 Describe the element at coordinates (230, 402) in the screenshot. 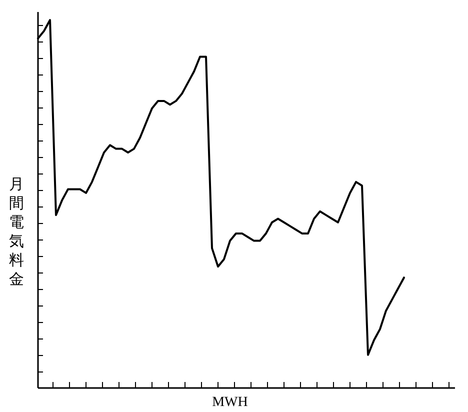

I see `x-axis-title: MWH` at that location.